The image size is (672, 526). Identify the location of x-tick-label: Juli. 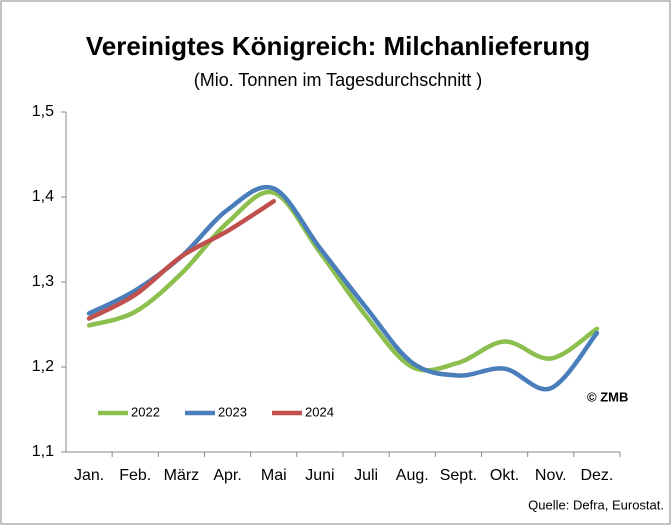
(366, 475).